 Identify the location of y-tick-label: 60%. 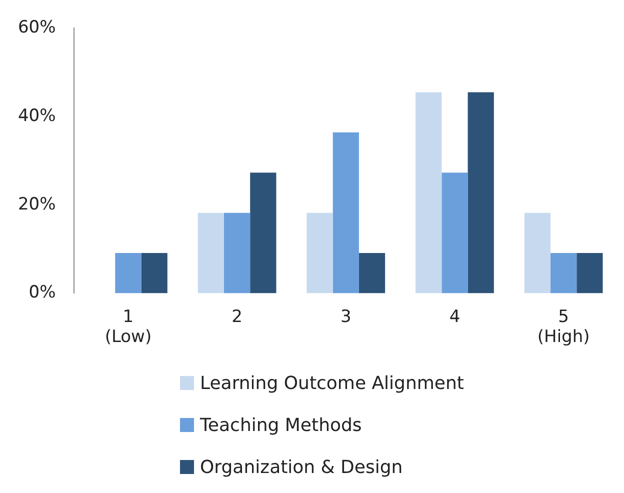
(37, 28).